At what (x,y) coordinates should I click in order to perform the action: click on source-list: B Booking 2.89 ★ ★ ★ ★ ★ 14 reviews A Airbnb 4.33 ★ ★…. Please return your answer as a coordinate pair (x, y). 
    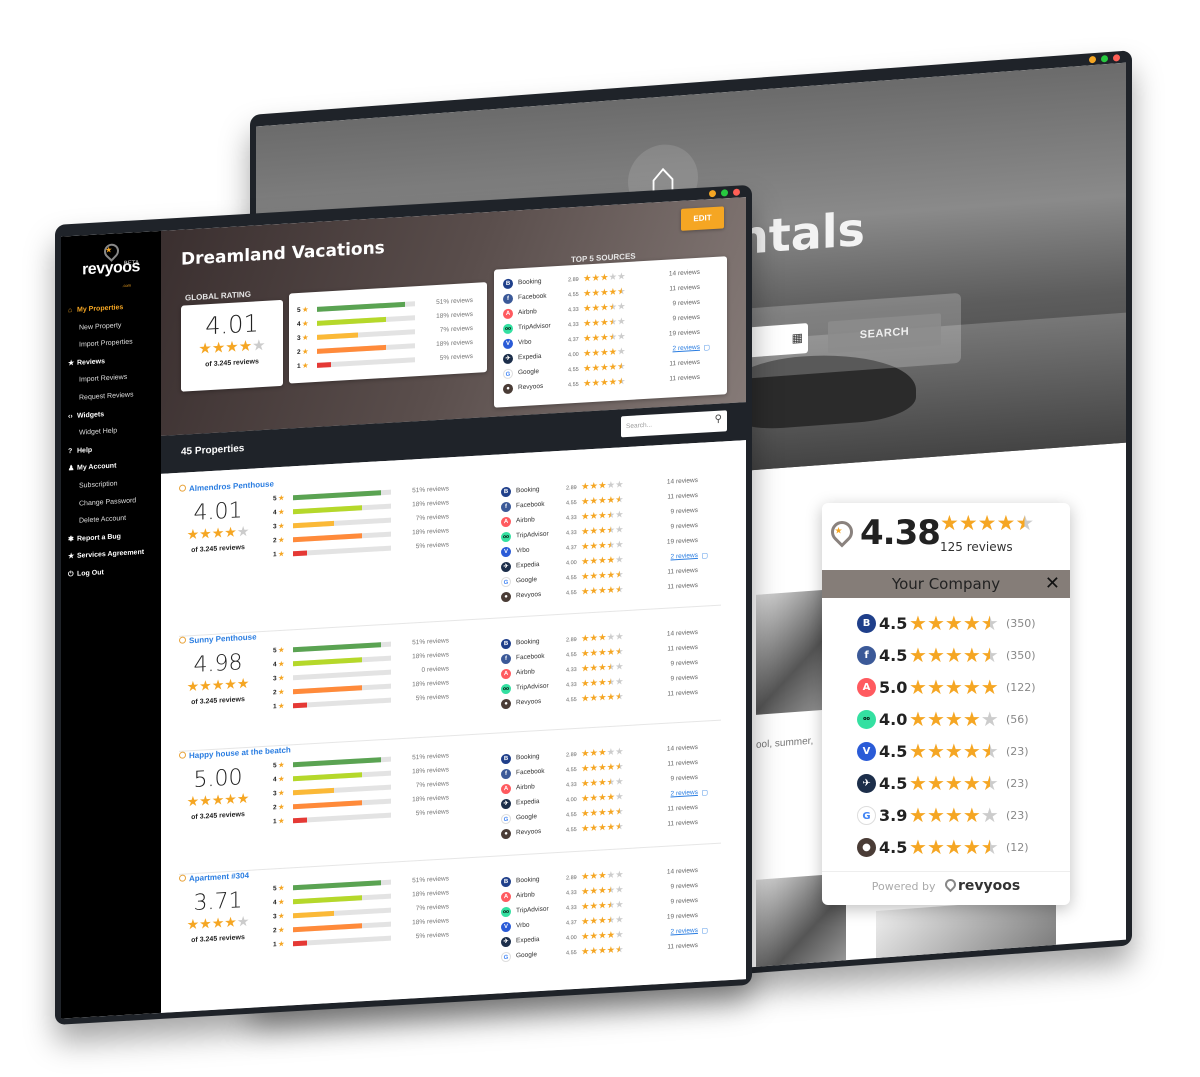
    Looking at the image, I should click on (604, 913).